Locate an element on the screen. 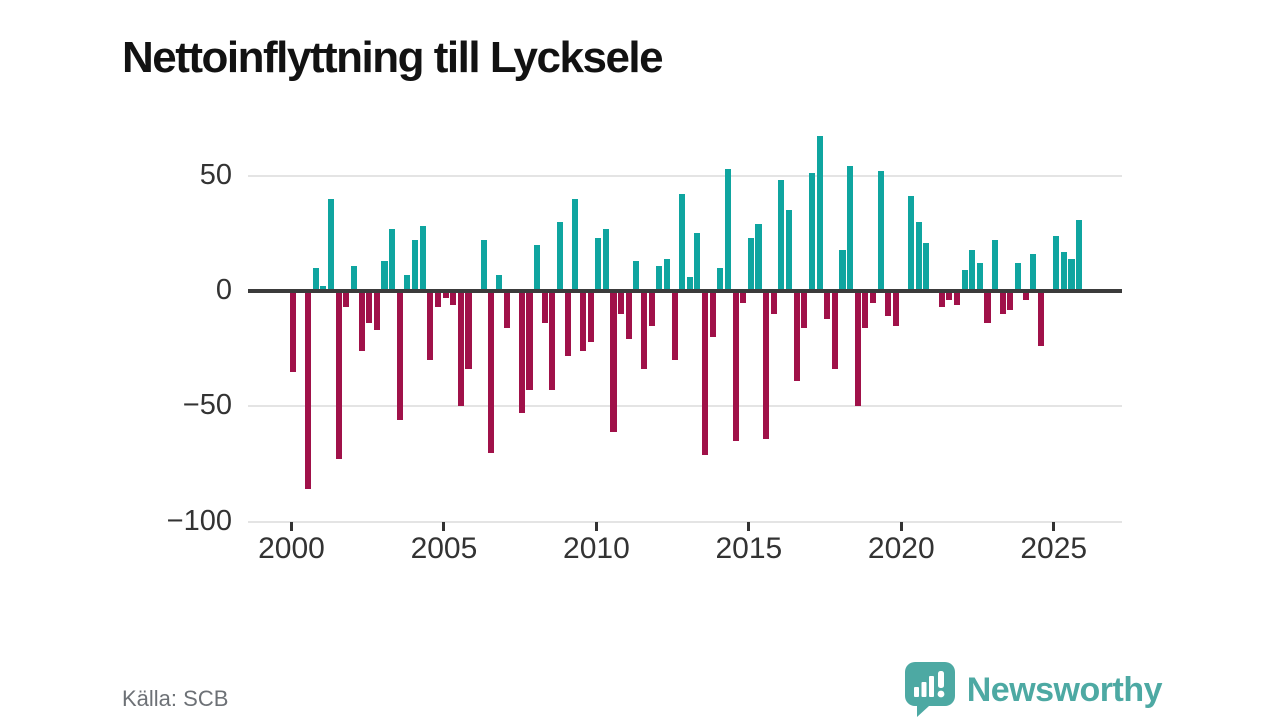 This screenshot has height=720, width=1280. y-axis-tick-label: −100 is located at coordinates (199, 520).